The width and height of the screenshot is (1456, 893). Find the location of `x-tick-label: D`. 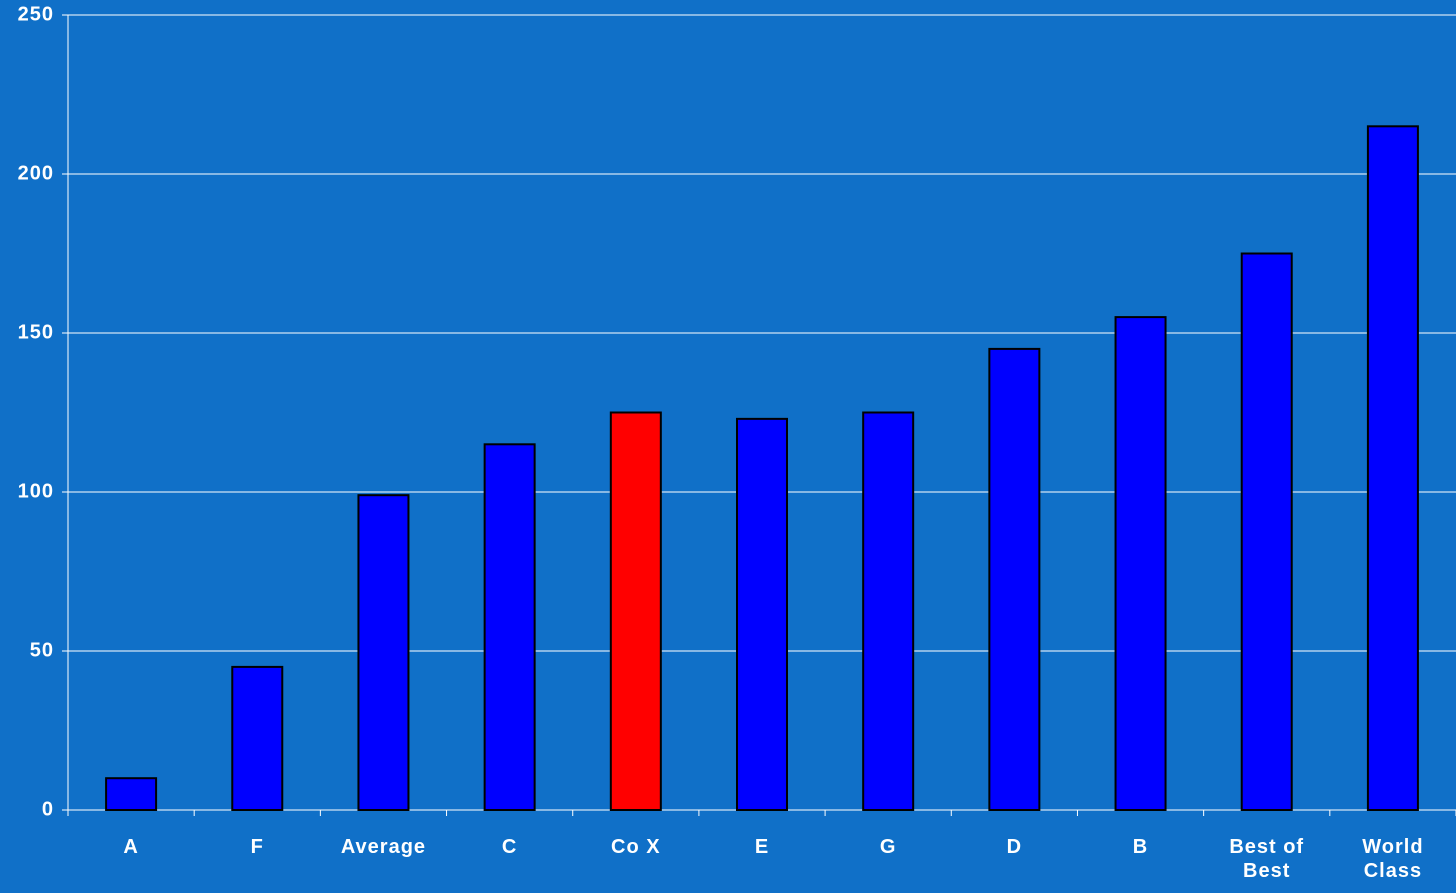

x-tick-label: D is located at coordinates (1014, 847).